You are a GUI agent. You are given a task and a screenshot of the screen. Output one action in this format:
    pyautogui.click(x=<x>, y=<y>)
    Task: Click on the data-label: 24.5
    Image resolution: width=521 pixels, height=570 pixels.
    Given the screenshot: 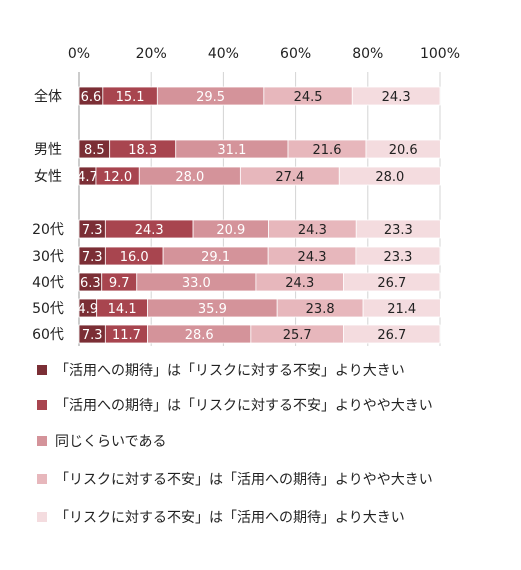 What is the action you would take?
    pyautogui.click(x=308, y=97)
    